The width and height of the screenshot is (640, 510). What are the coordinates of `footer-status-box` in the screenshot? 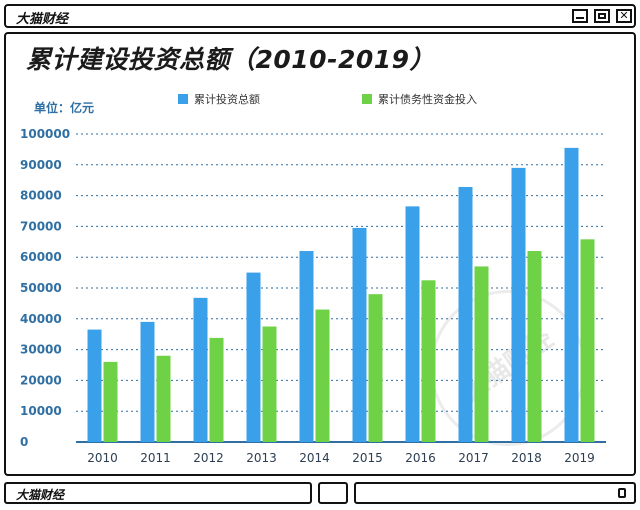 It's located at (495, 493).